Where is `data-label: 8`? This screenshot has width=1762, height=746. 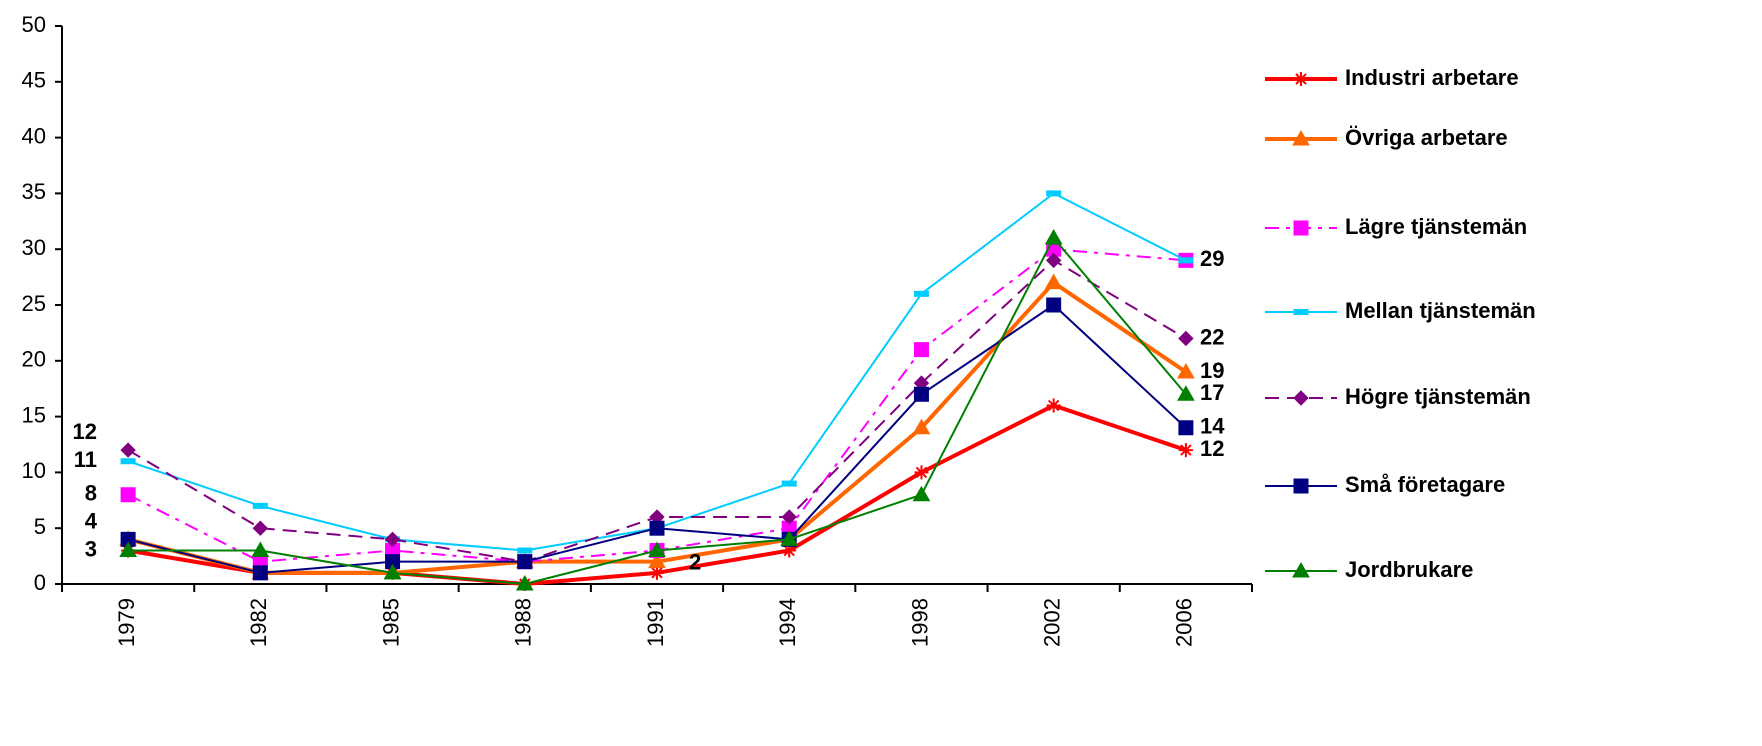
data-label: 8 is located at coordinates (91, 492).